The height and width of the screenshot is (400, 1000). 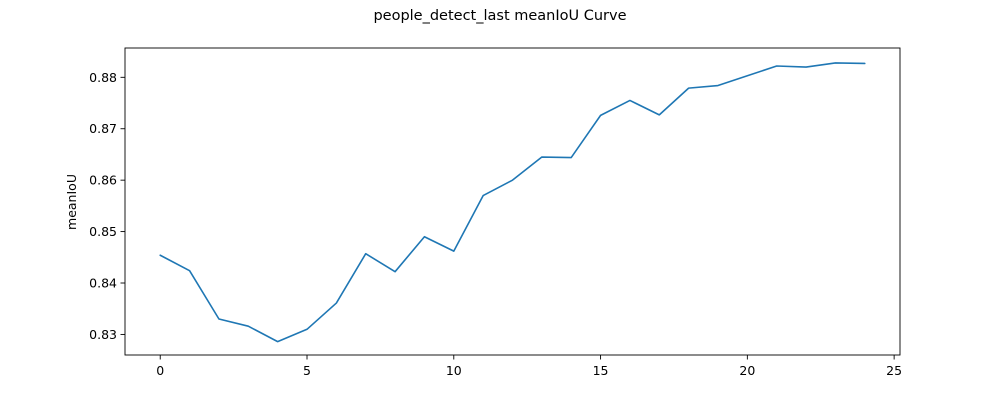 What do you see at coordinates (601, 370) in the screenshot?
I see `x-tick-label: 15` at bounding box center [601, 370].